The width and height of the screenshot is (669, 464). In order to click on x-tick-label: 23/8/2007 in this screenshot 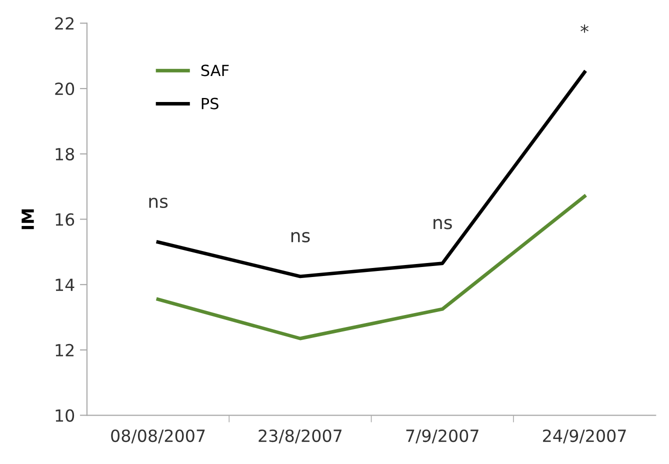, I will do `click(300, 436)`.